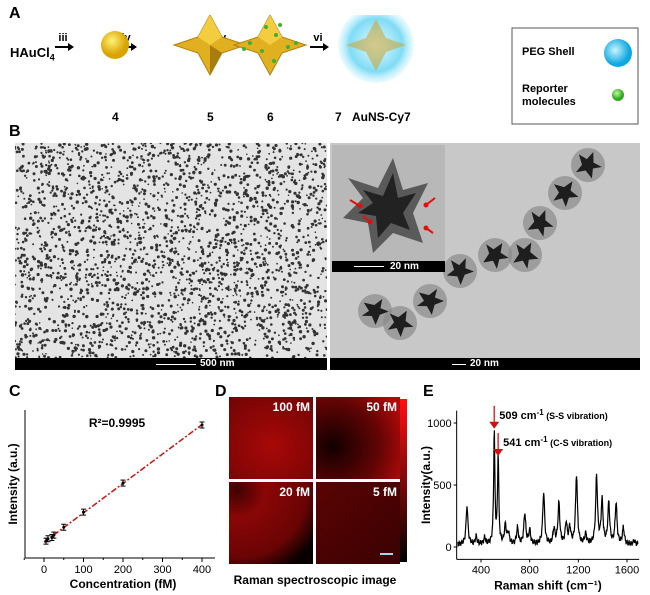 The width and height of the screenshot is (650, 595). I want to click on peg-shell-icon, so click(618, 53).